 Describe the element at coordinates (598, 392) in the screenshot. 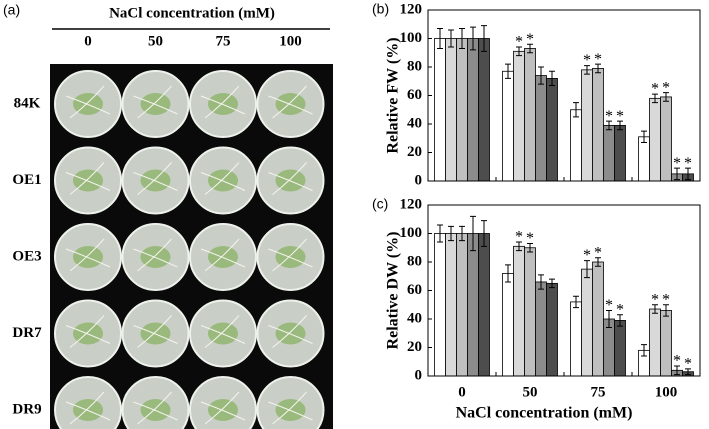

I see `x-tick-label: 75` at that location.